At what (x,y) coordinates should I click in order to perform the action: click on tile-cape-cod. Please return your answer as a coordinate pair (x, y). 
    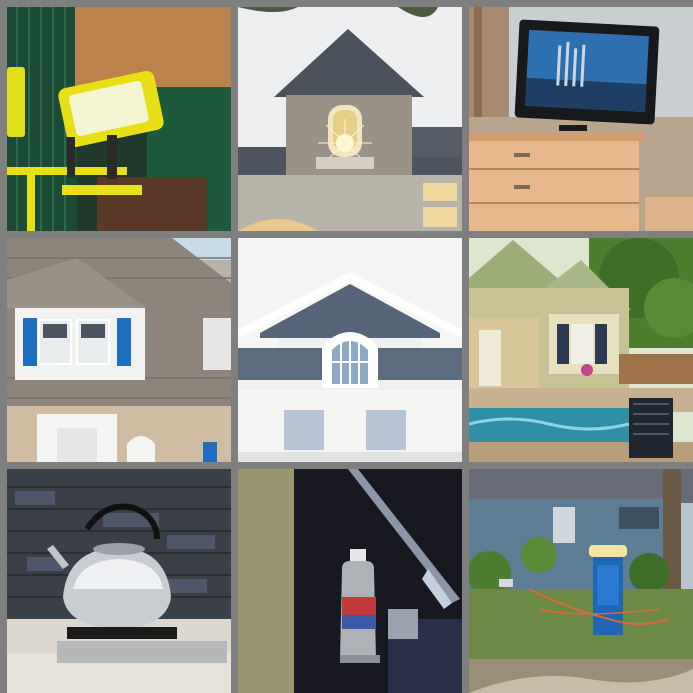
    Looking at the image, I should click on (119, 350).